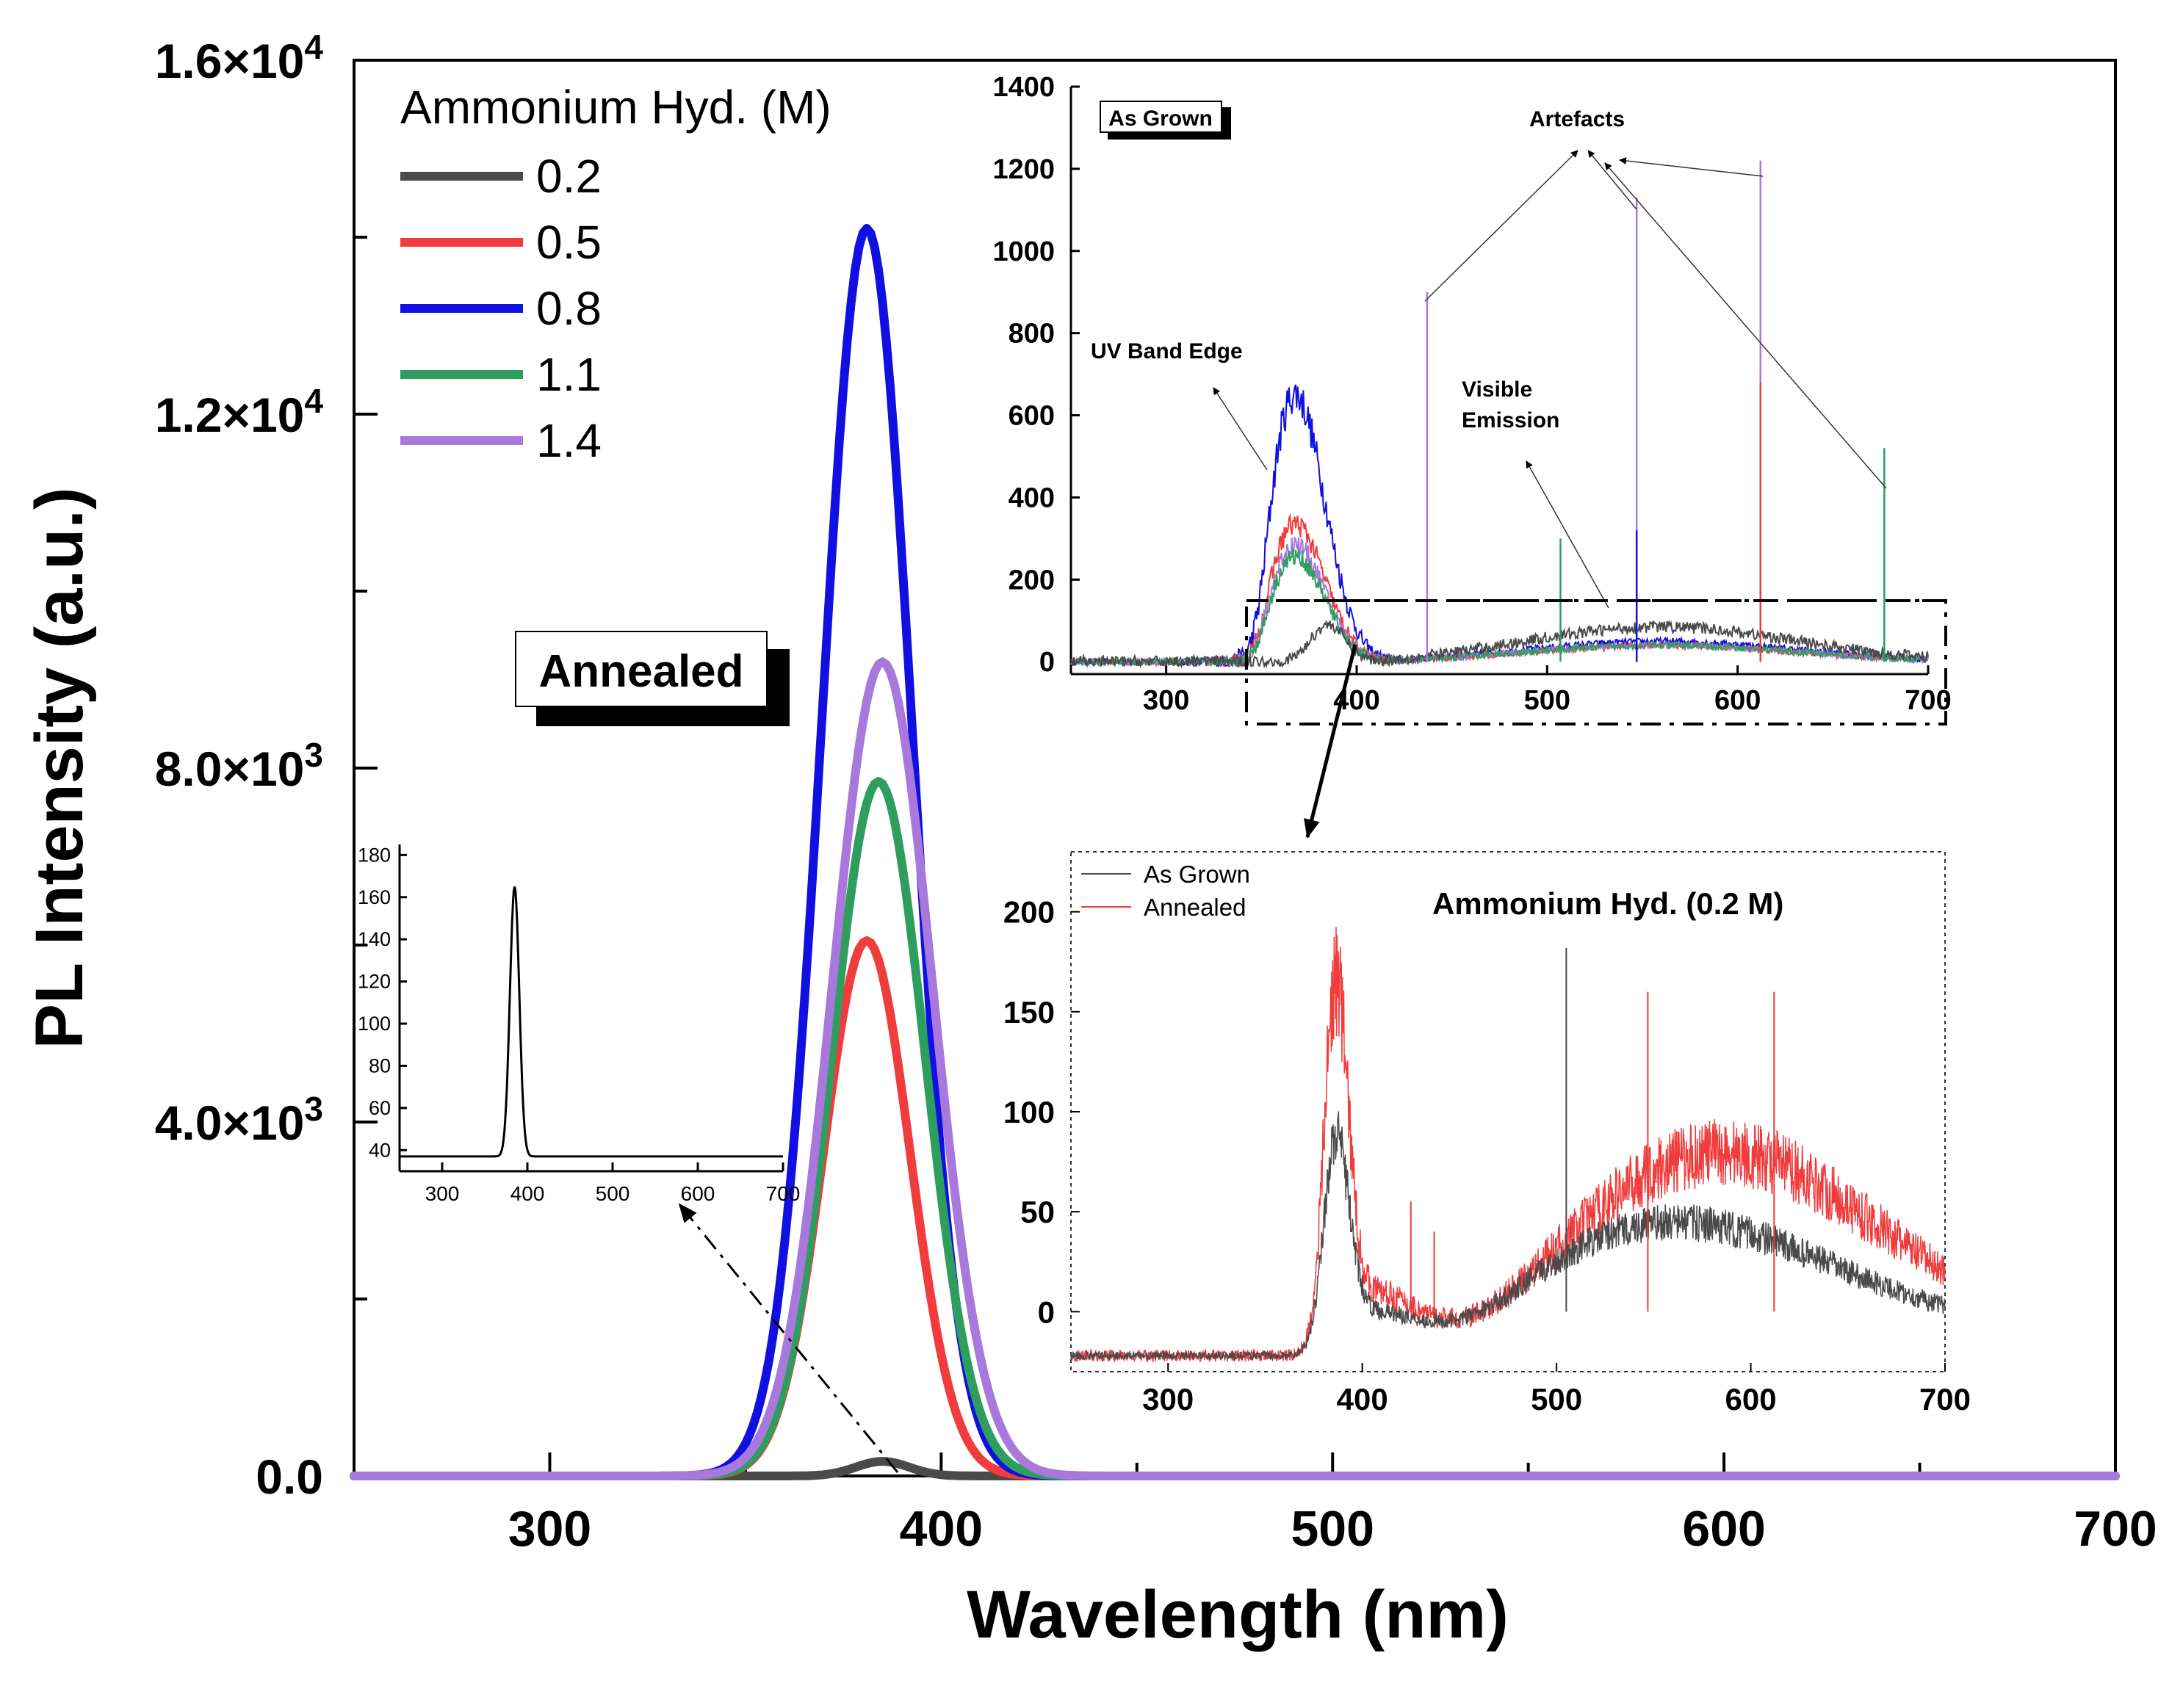 The height and width of the screenshot is (1708, 2183). What do you see at coordinates (374, 897) in the screenshot?
I see `inset1-y-tick-label: 160` at bounding box center [374, 897].